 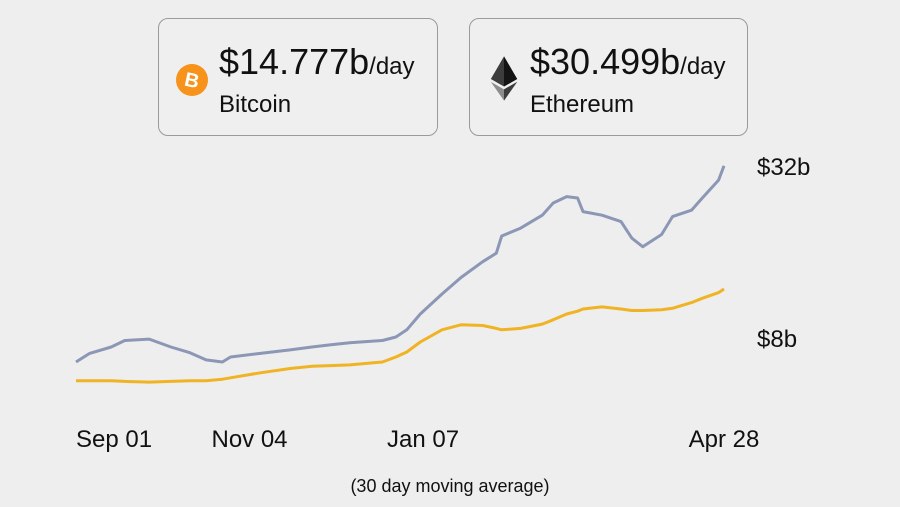 I want to click on y-tick-label: $32b, so click(x=784, y=167).